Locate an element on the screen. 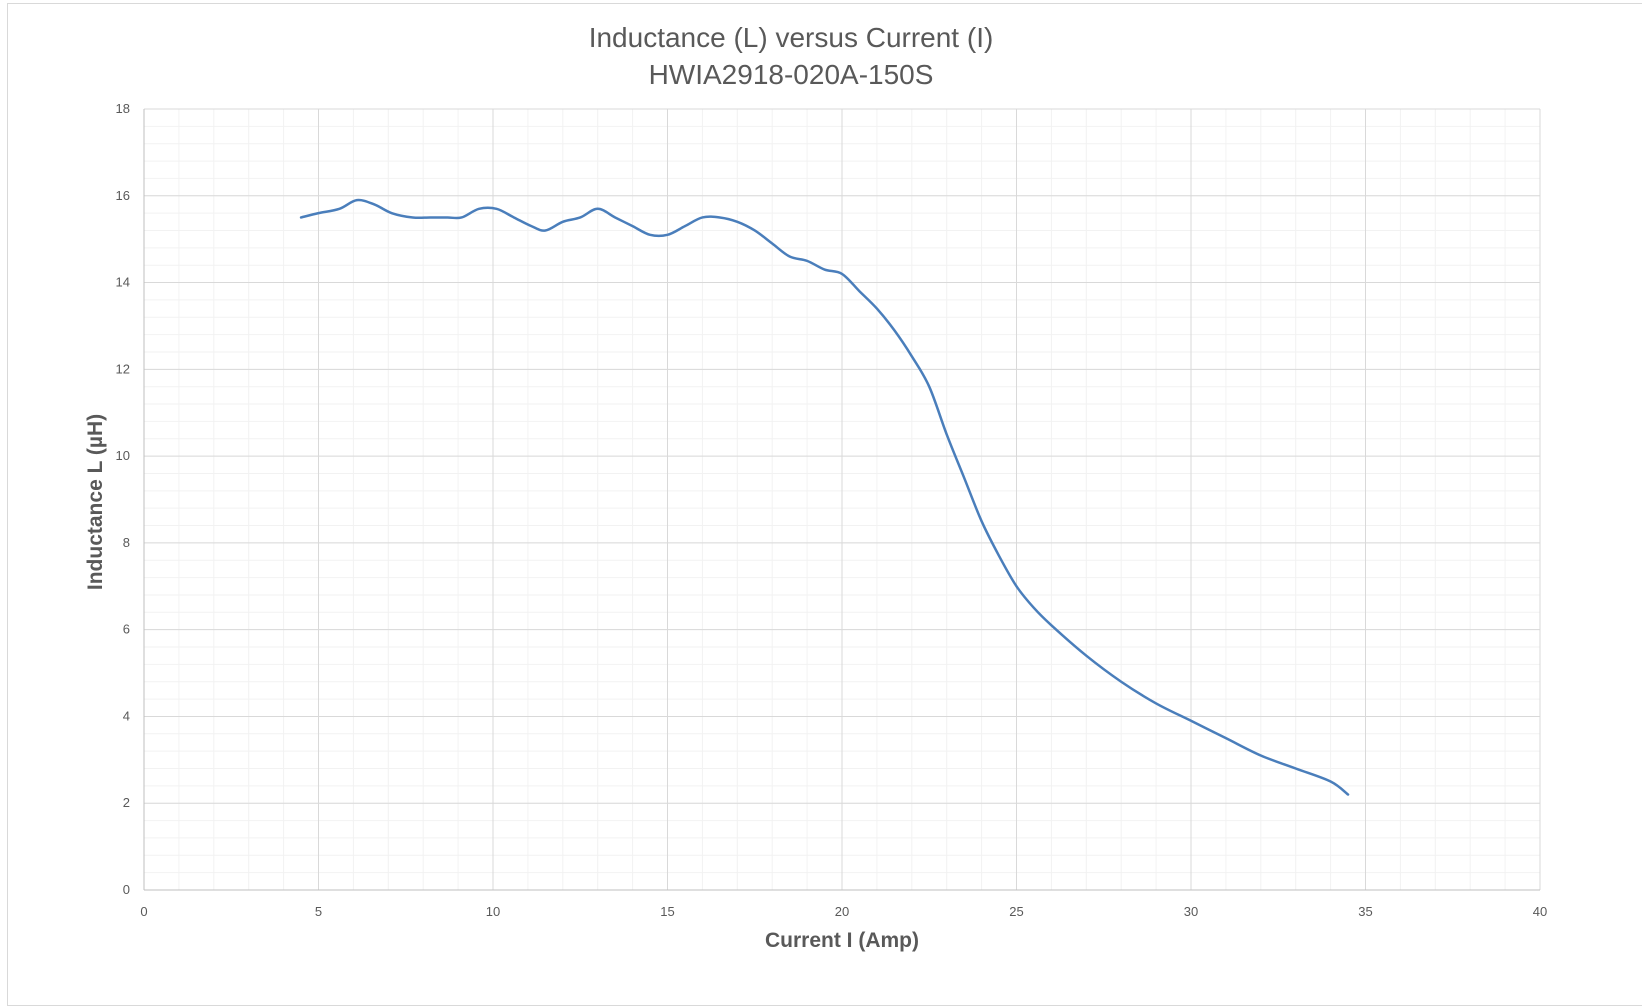  x-tick-label: 30 is located at coordinates (1191, 911).